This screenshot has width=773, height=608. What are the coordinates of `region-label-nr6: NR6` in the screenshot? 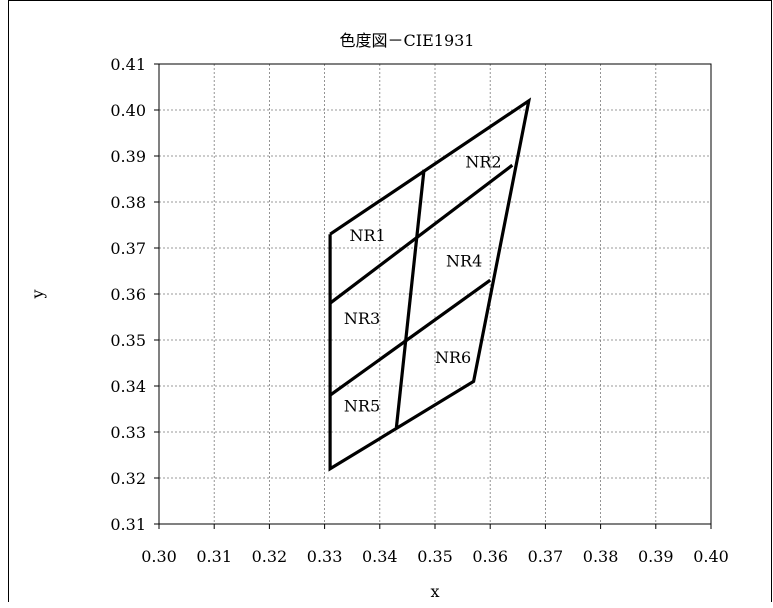 It's located at (453, 357).